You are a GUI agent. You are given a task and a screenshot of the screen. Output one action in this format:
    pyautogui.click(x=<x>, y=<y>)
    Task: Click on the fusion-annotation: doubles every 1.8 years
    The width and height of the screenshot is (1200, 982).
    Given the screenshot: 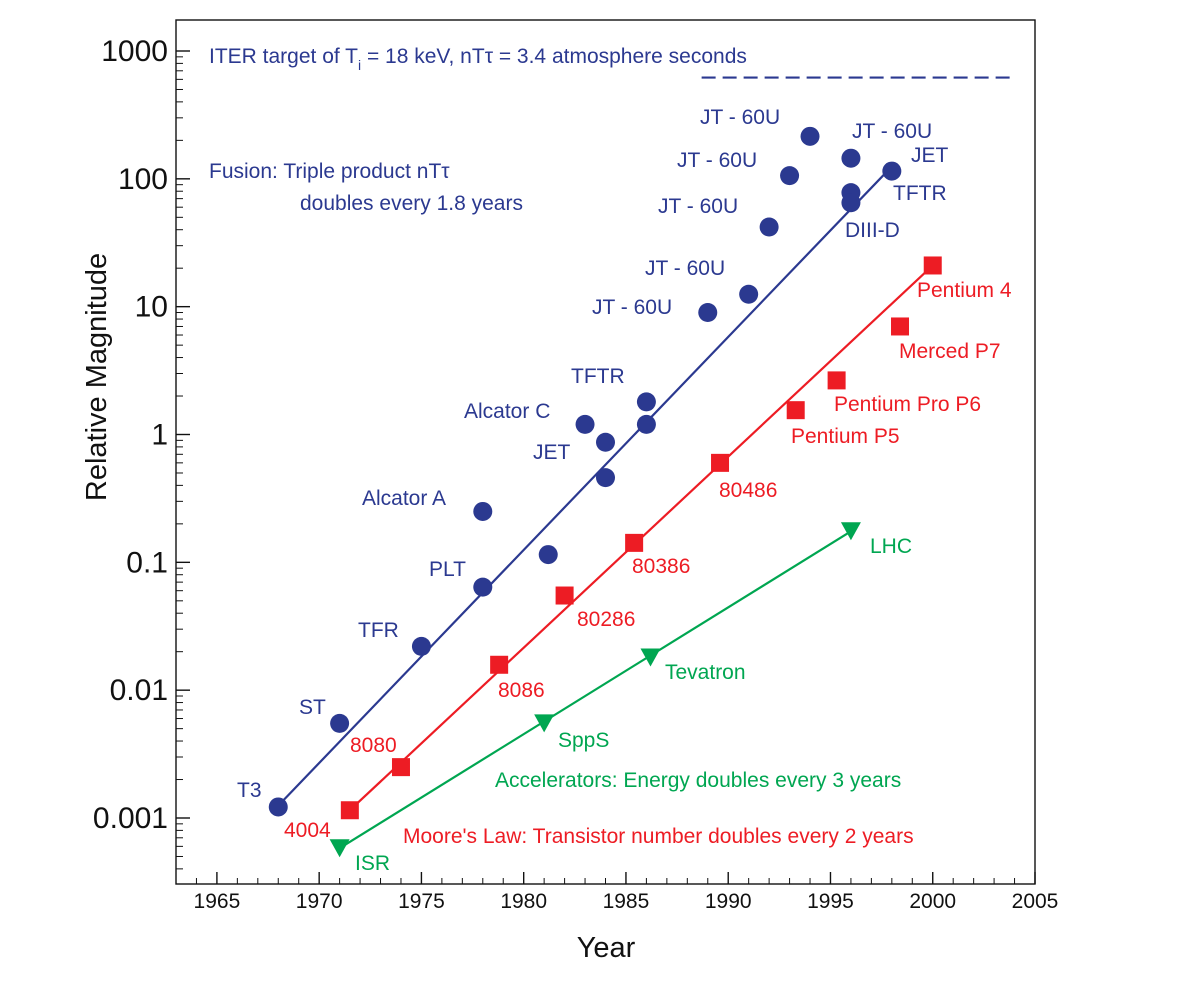 What is the action you would take?
    pyautogui.click(x=411, y=203)
    